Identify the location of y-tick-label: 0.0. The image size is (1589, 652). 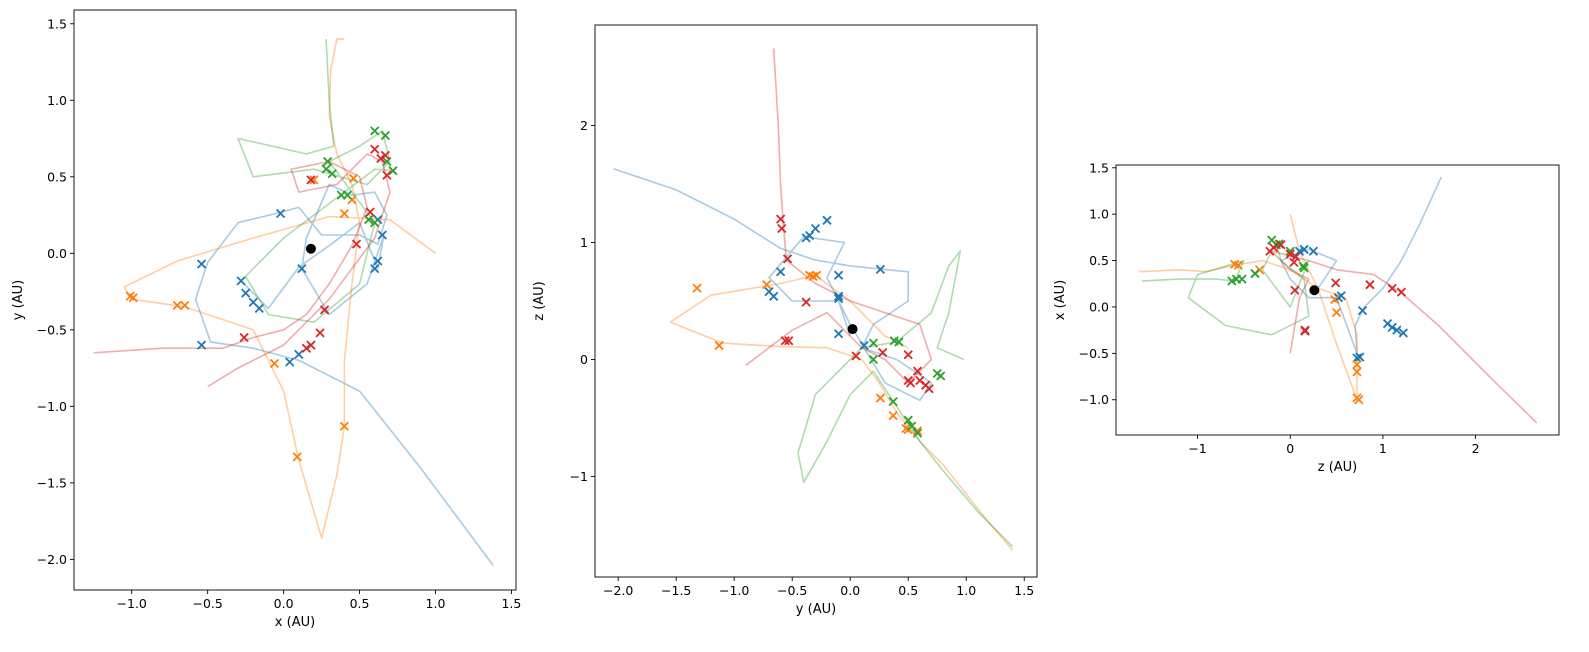
(1099, 306).